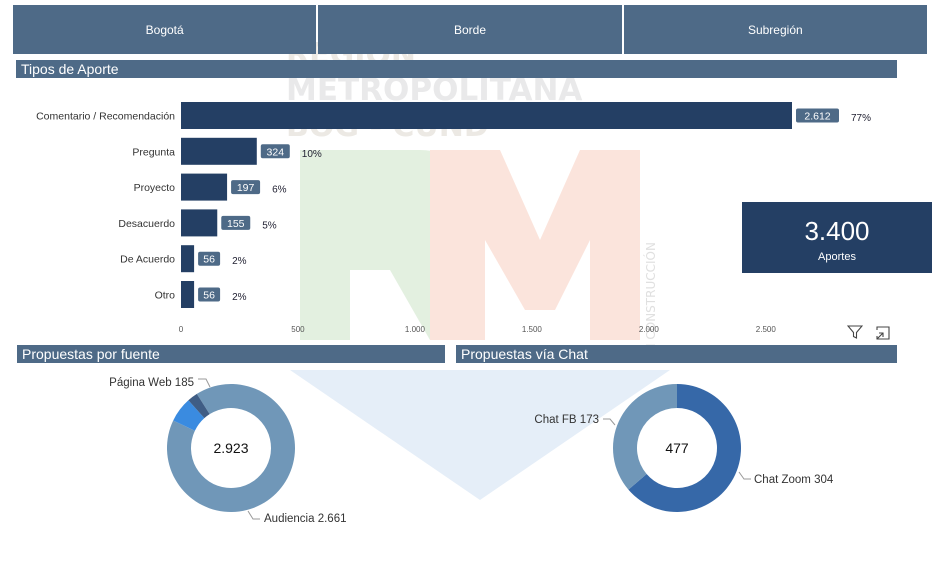 The height and width of the screenshot is (562, 938). What do you see at coordinates (837, 257) in the screenshot?
I see `kpi-label: Aportes` at bounding box center [837, 257].